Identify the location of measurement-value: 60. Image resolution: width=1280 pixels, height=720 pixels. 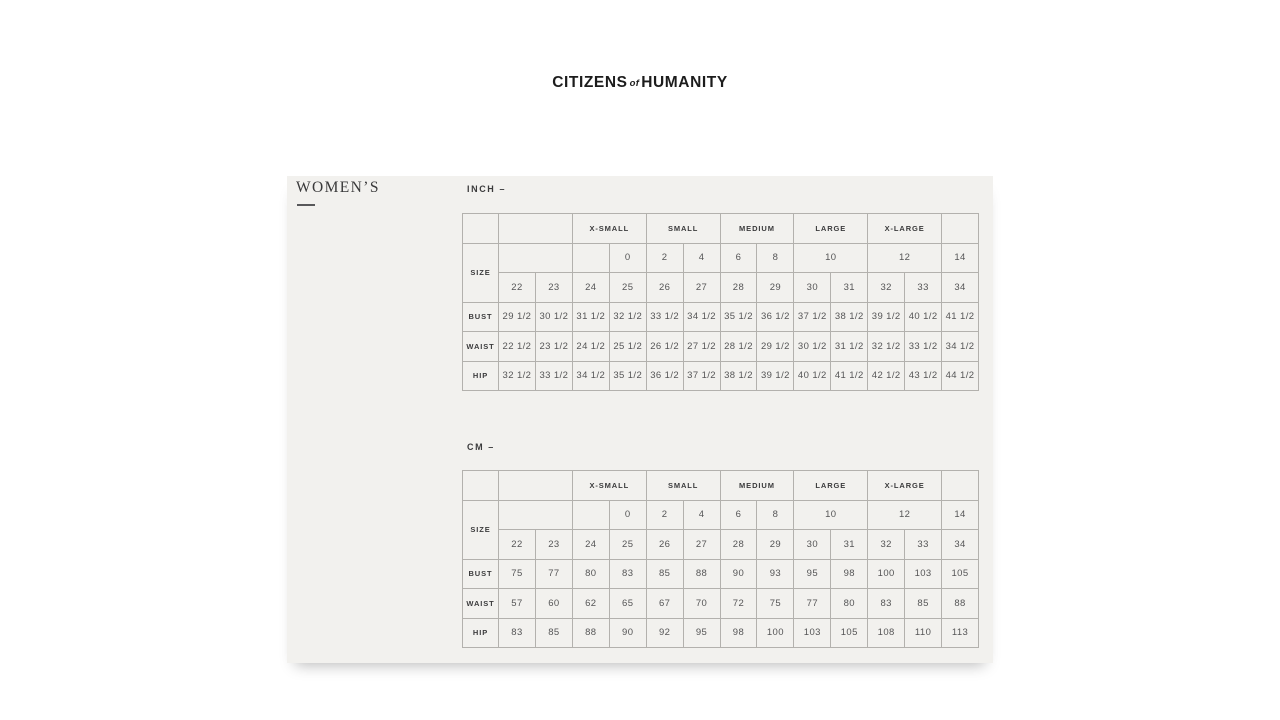
(553, 603).